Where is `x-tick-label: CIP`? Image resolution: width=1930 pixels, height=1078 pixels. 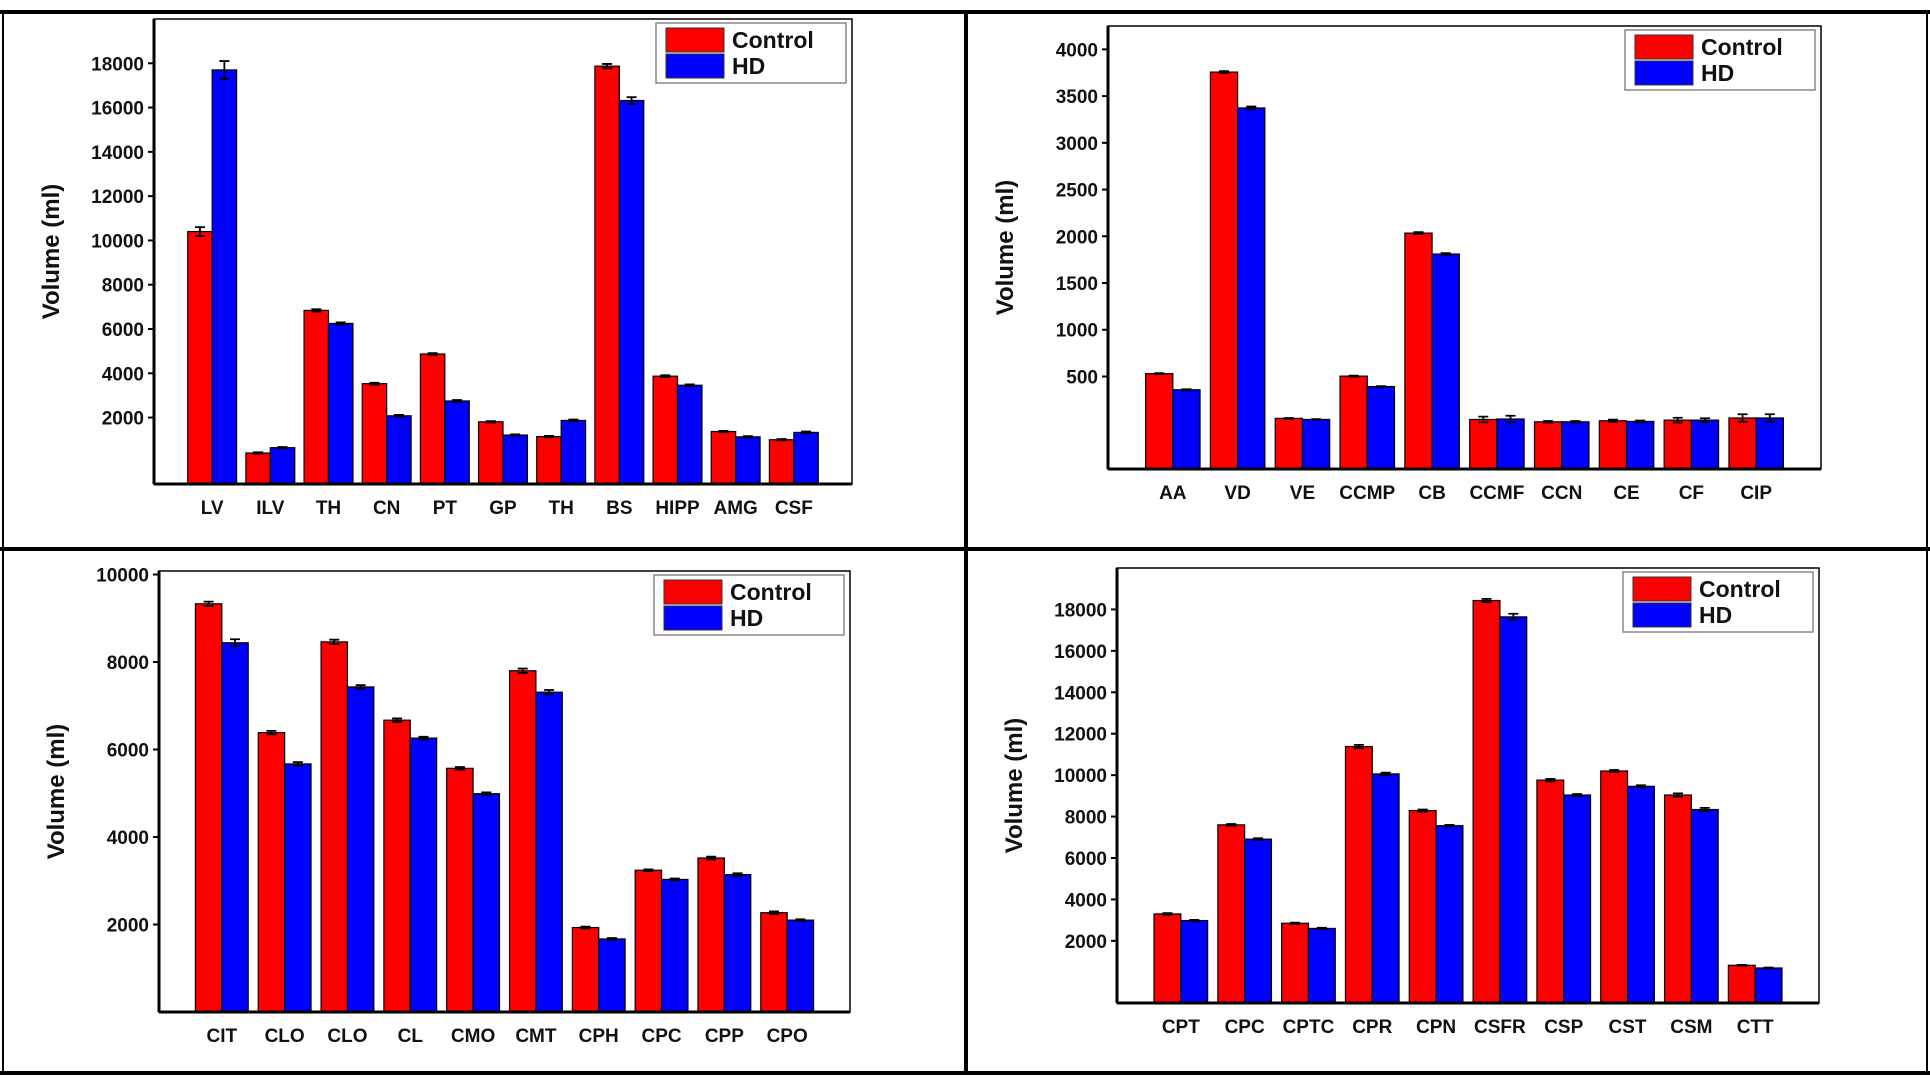
x-tick-label: CIP is located at coordinates (1756, 493).